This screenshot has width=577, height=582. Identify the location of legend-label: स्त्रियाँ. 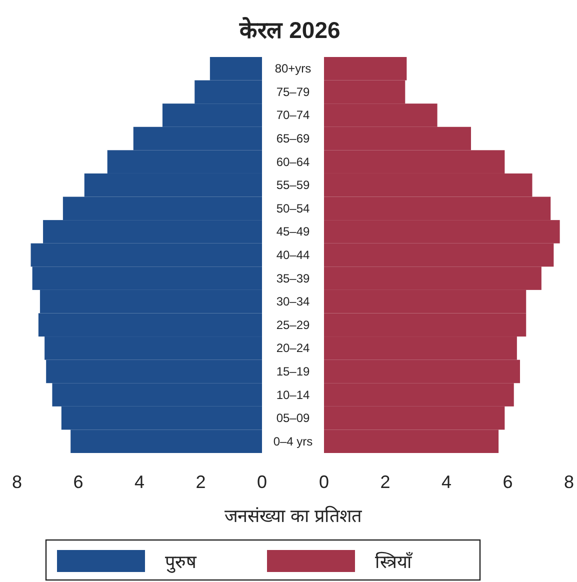
(394, 561).